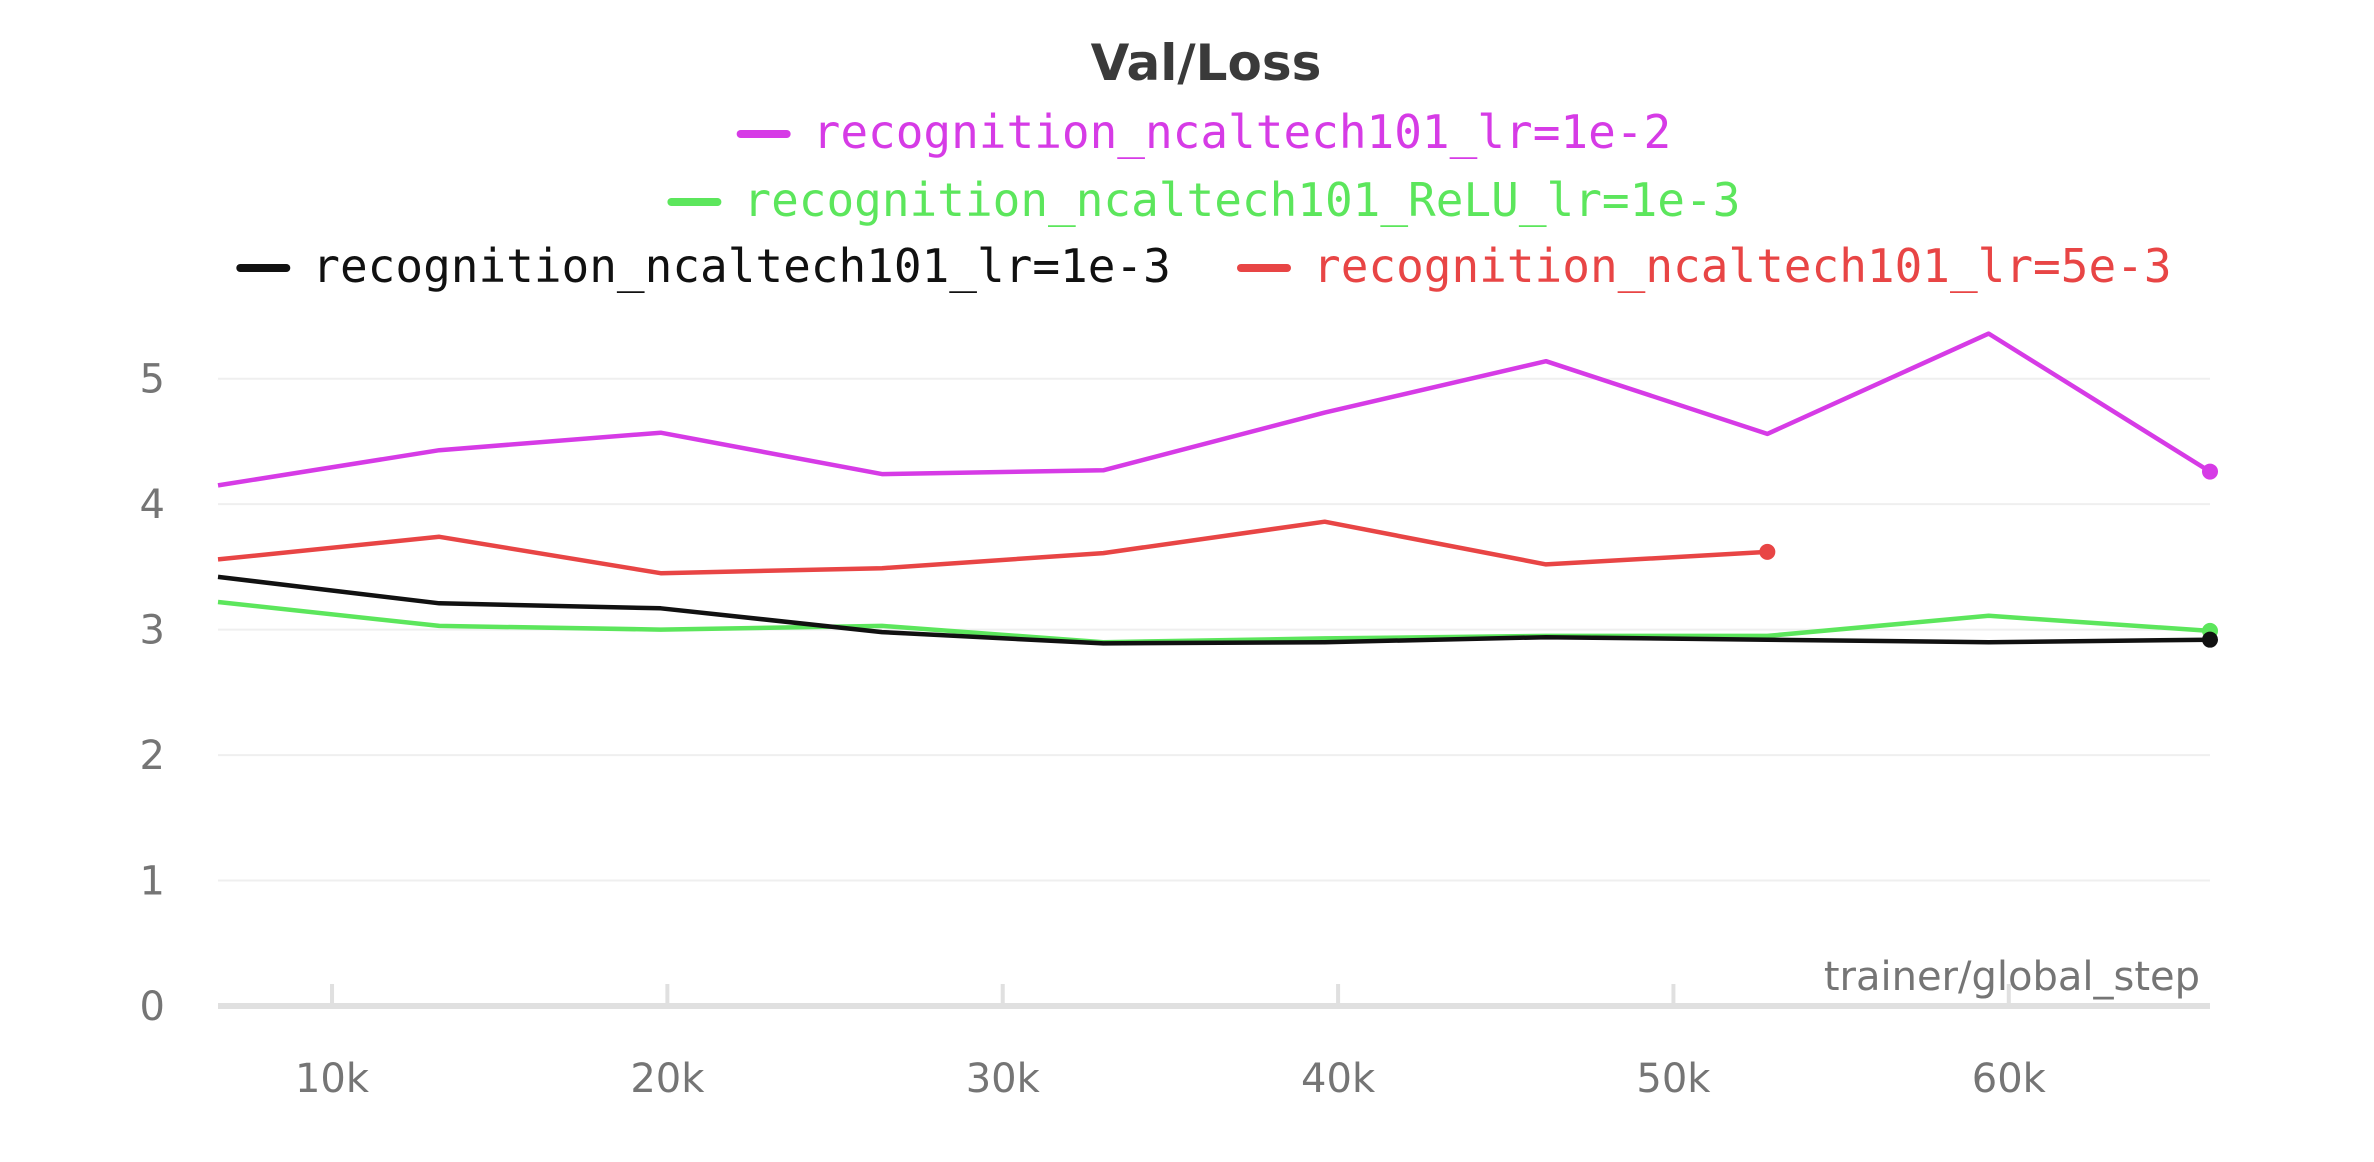  What do you see at coordinates (2009, 1079) in the screenshot?
I see `x-tick-label: 60k` at bounding box center [2009, 1079].